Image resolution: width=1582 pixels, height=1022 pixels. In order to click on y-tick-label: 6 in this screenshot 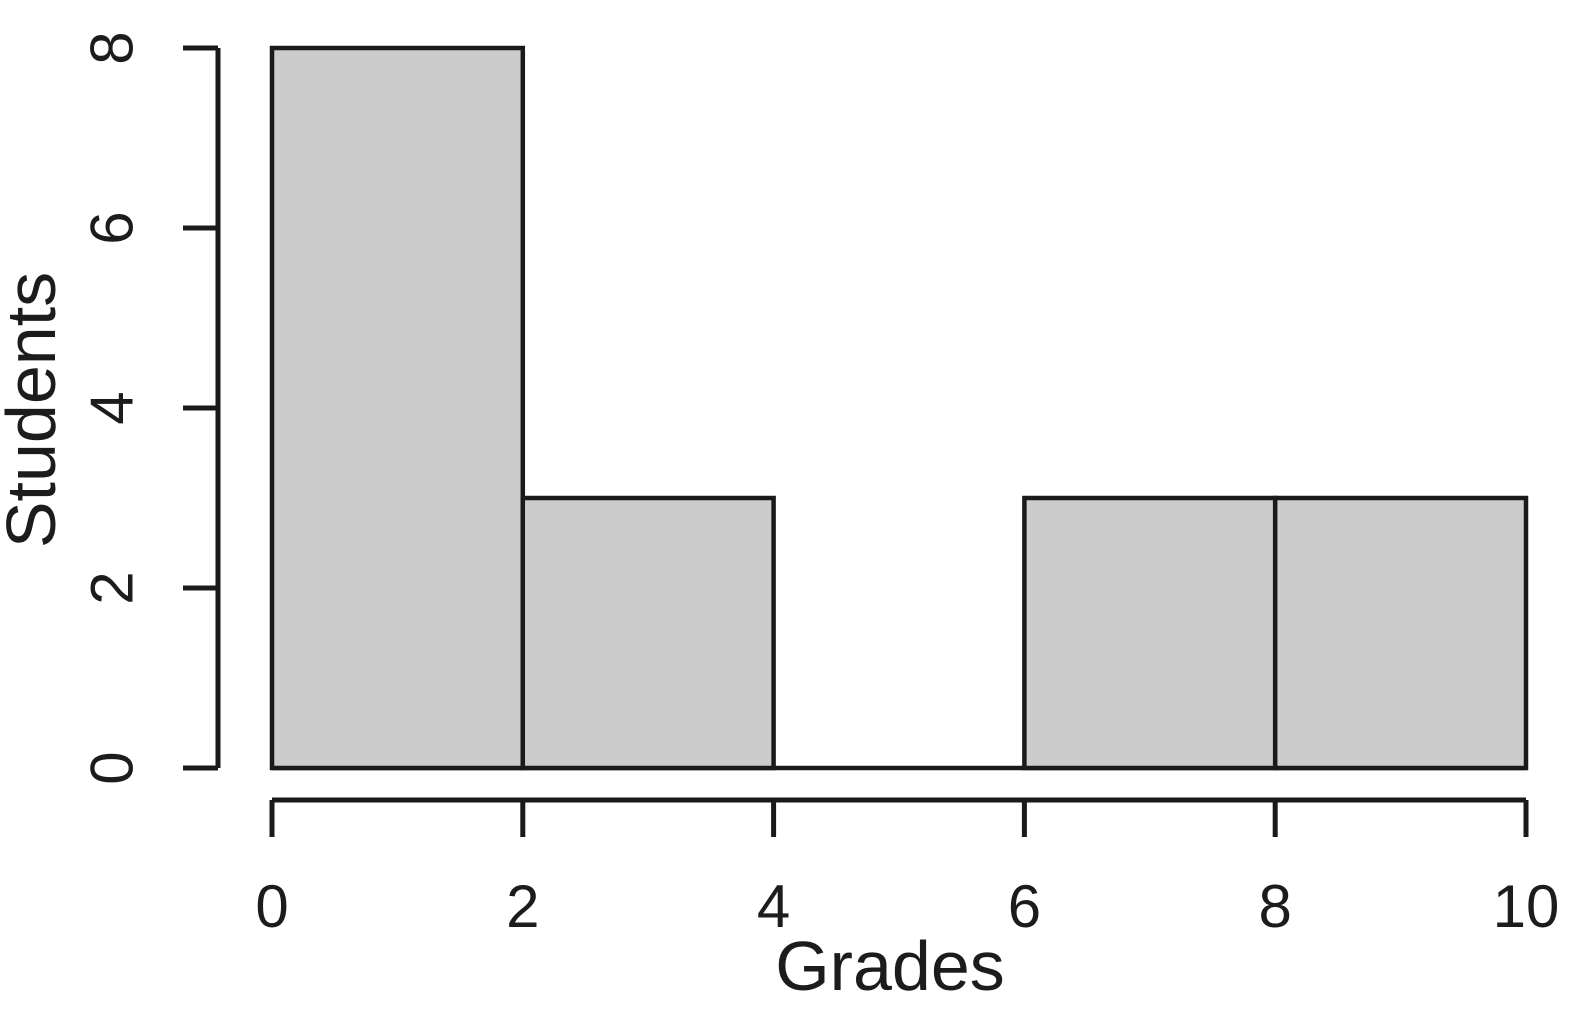, I will do `click(112, 227)`.